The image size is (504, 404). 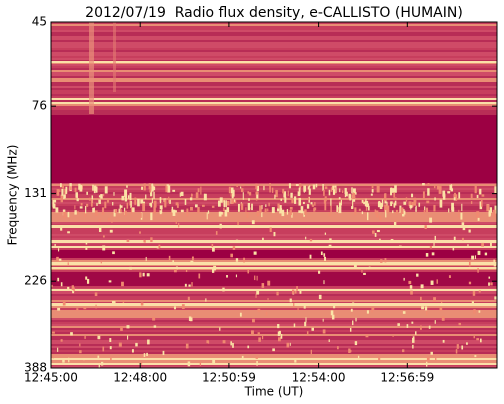 I want to click on spectrum-line, so click(x=274, y=99).